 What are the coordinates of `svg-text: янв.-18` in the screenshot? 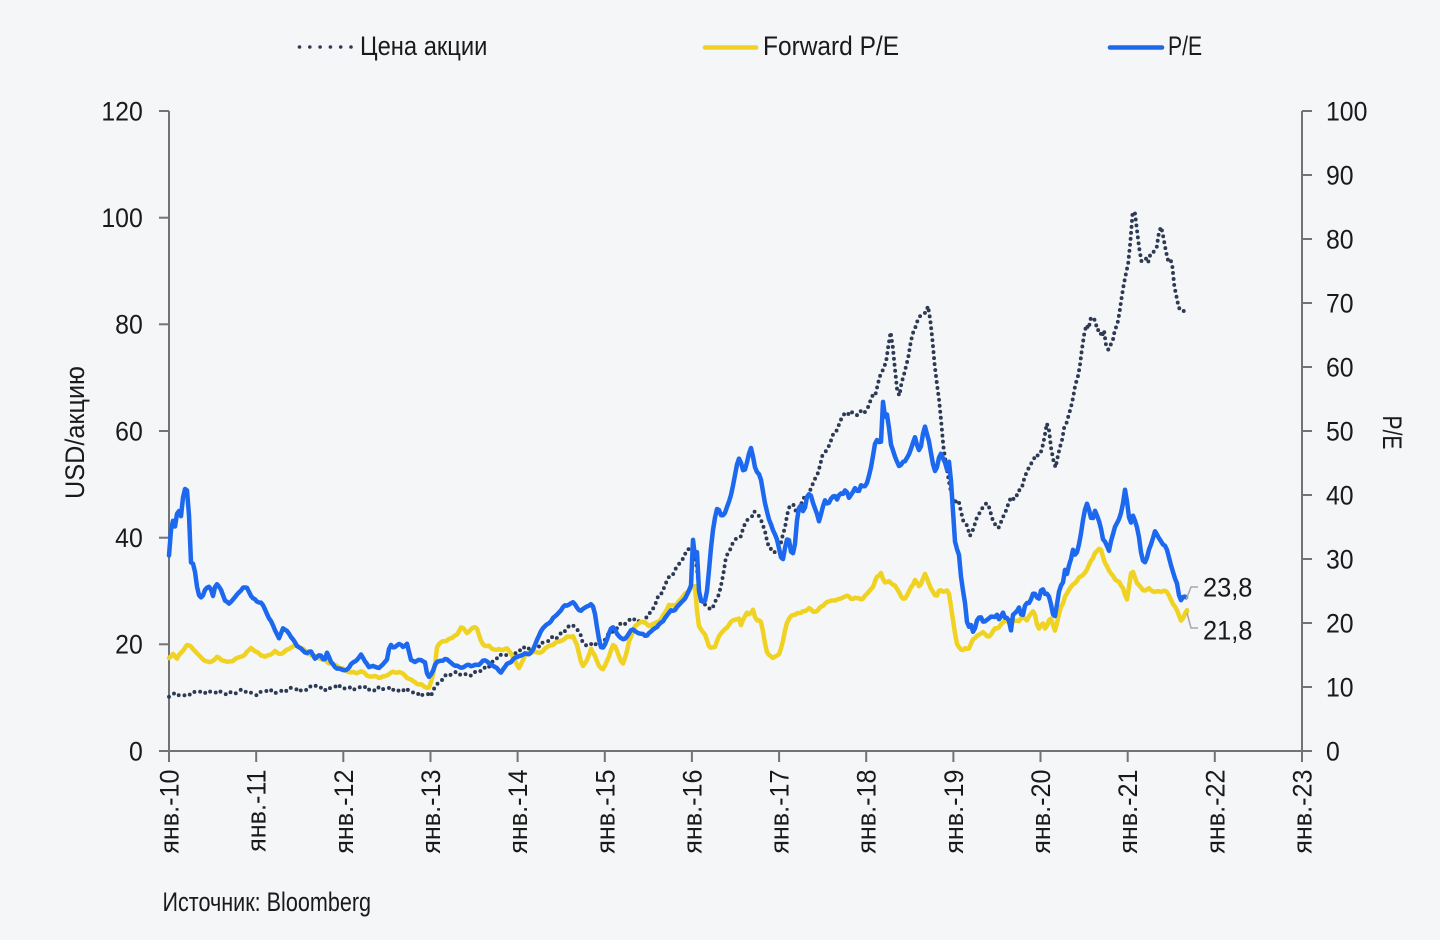 It's located at (867, 812).